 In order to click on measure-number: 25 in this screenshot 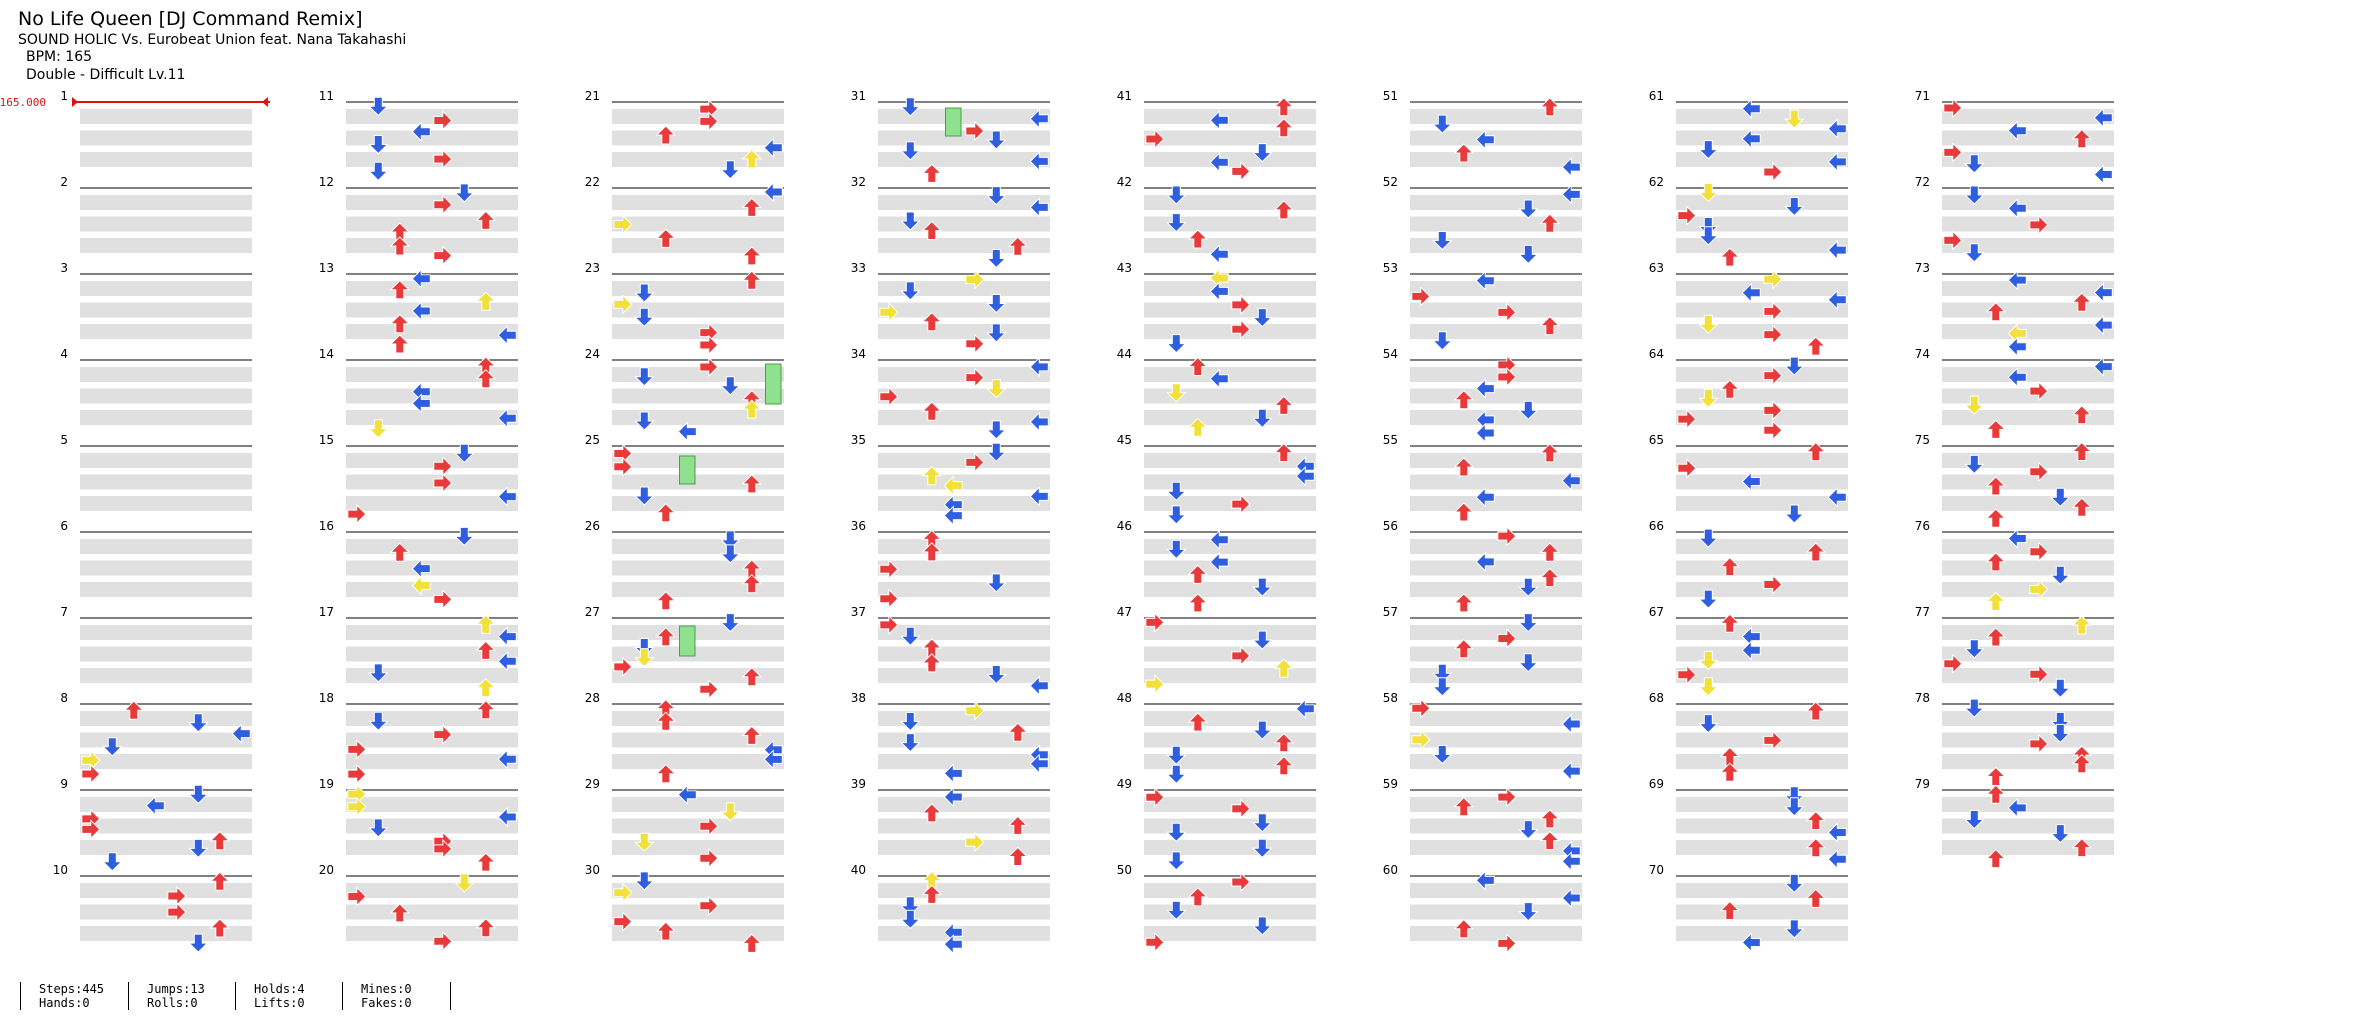, I will do `click(592, 440)`.